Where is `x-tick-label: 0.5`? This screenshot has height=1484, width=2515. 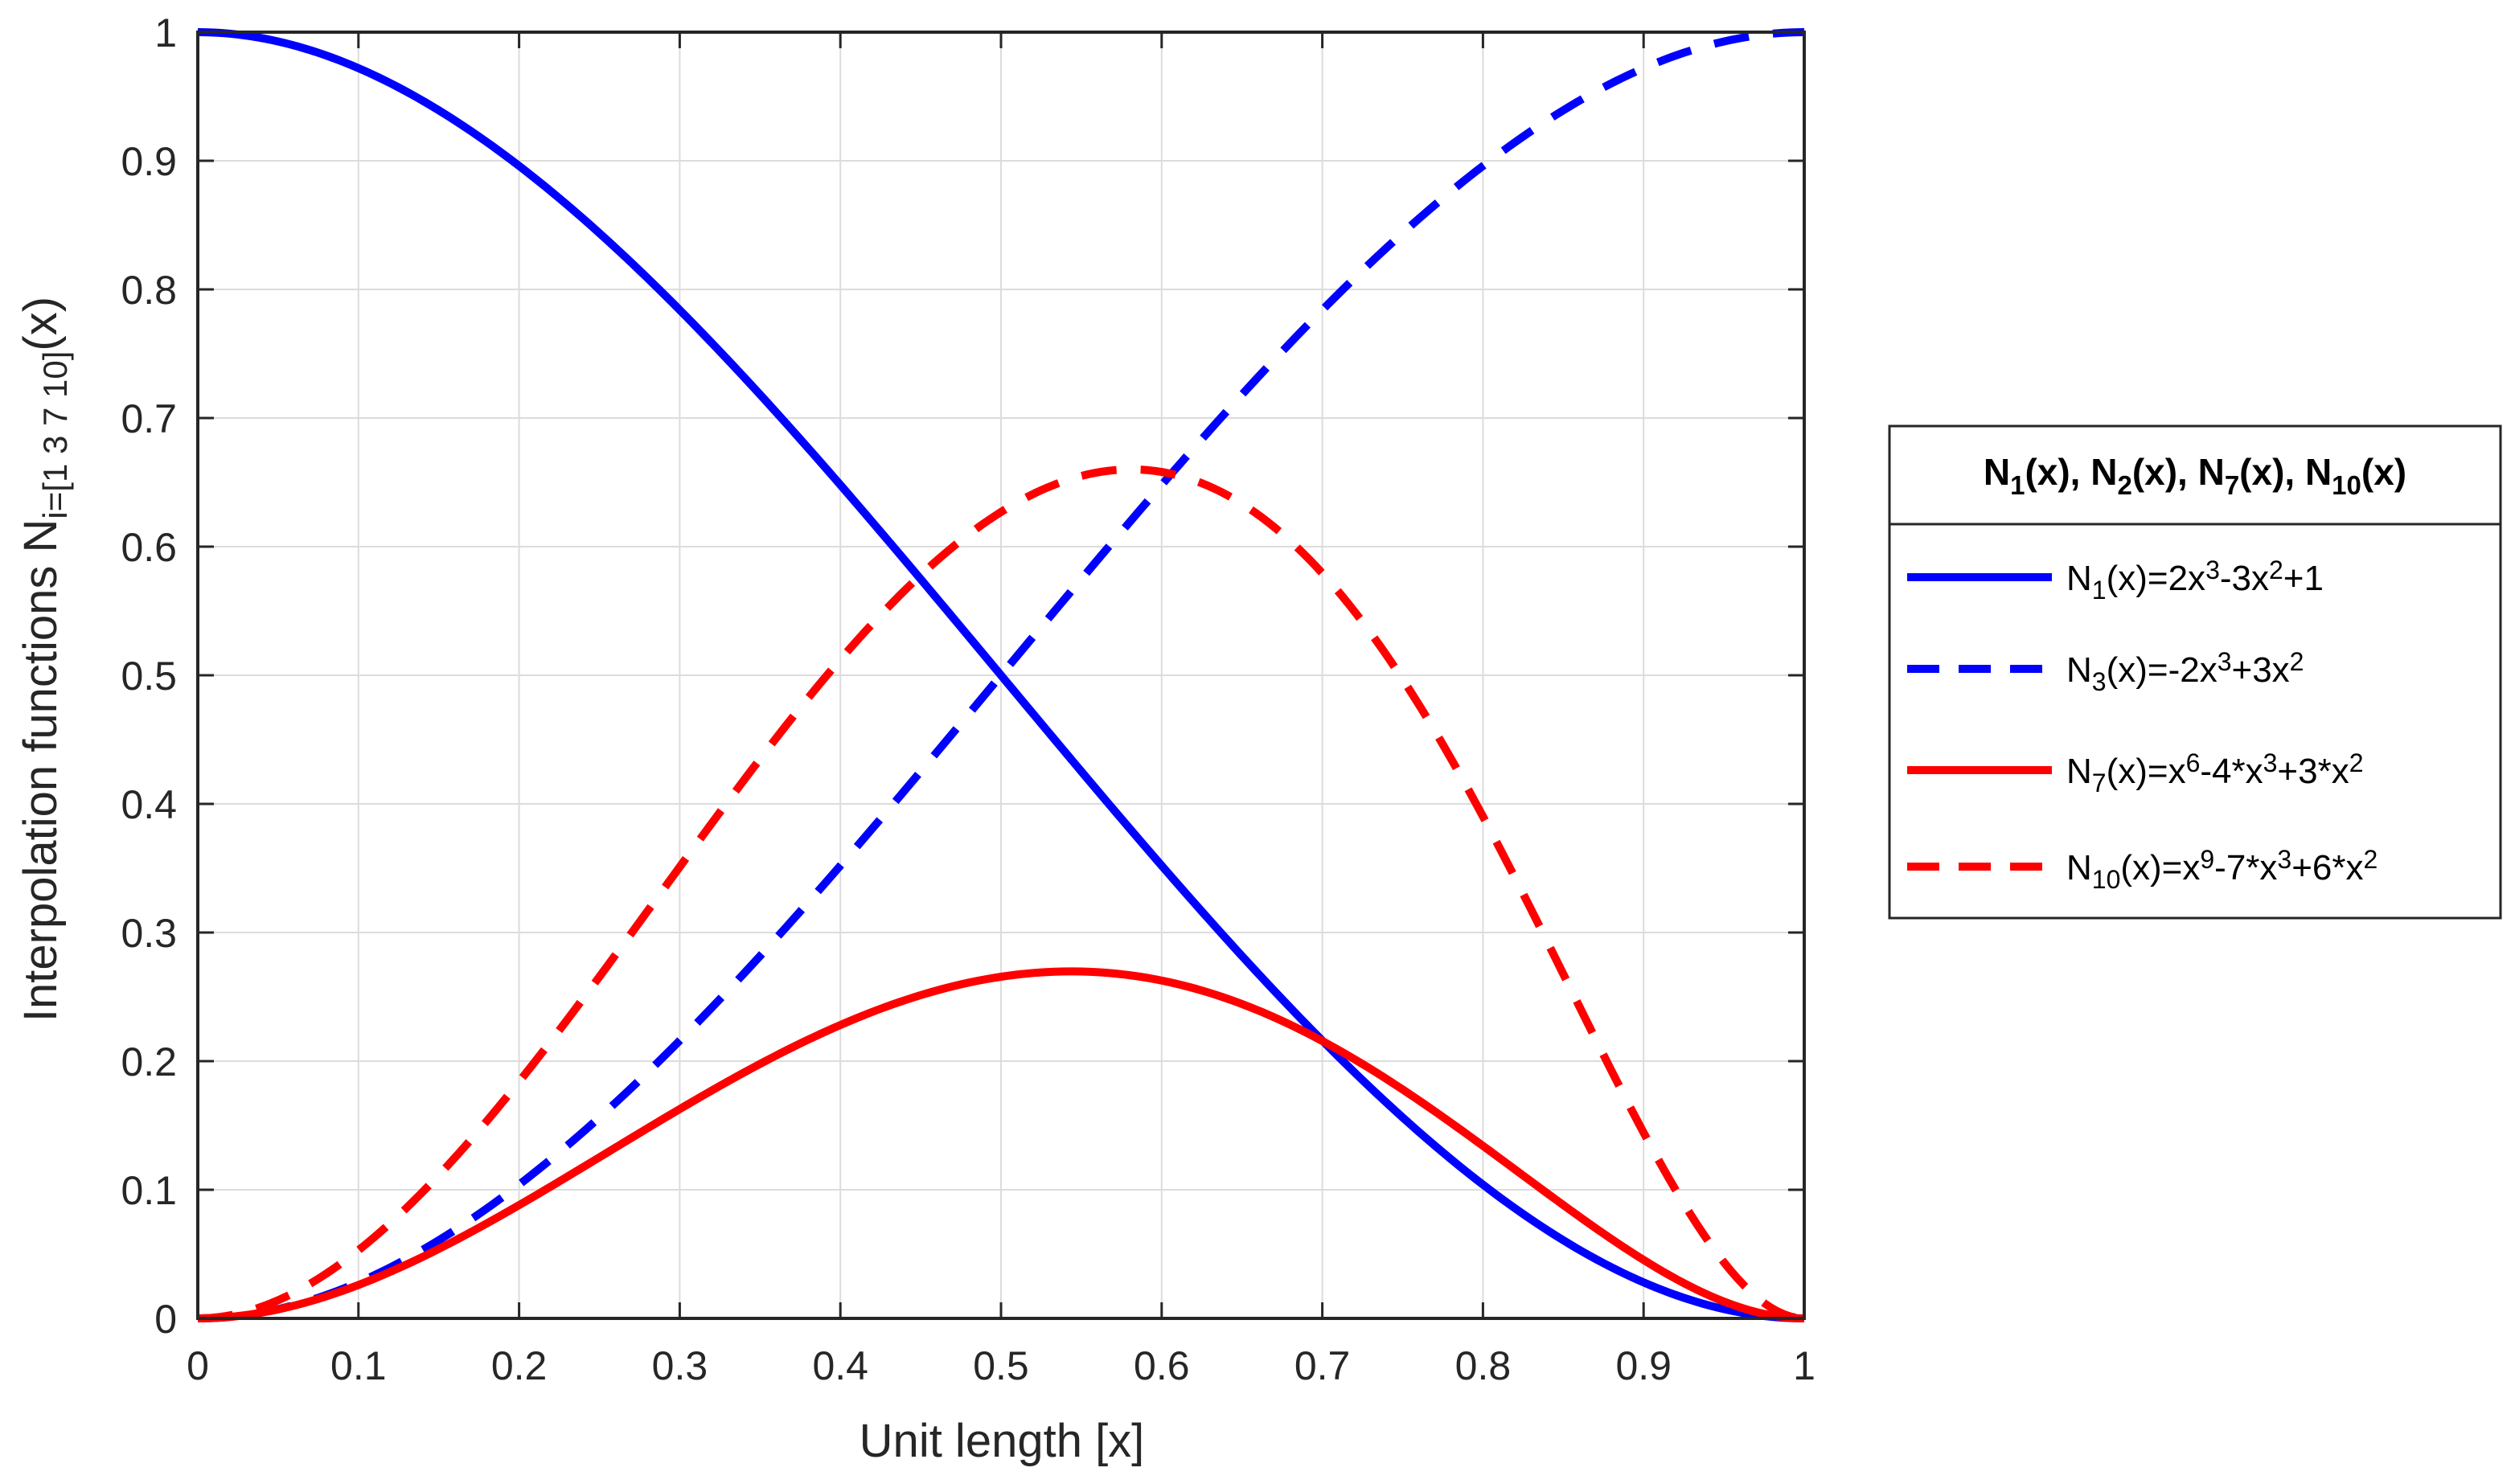 x-tick-label: 0.5 is located at coordinates (1001, 1366).